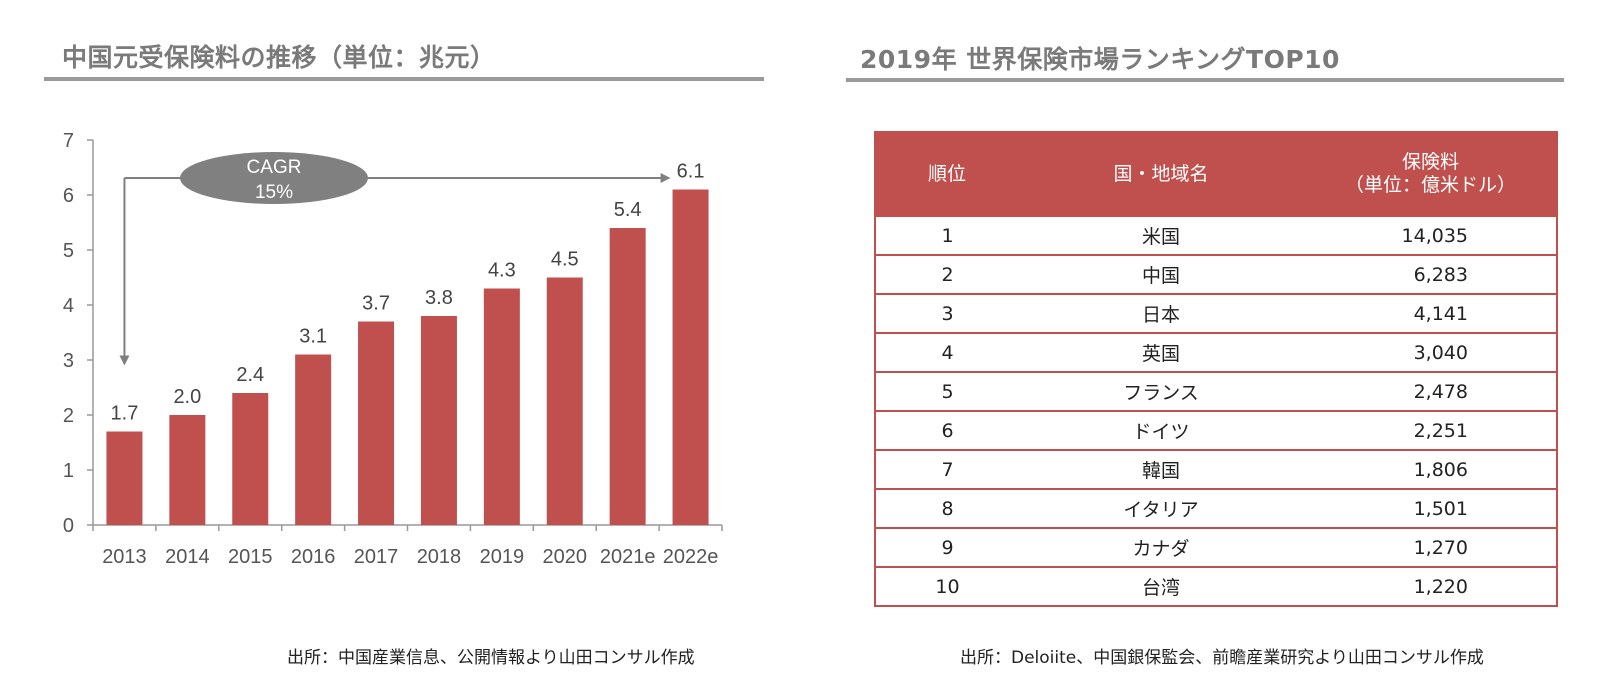 The width and height of the screenshot is (1611, 680). I want to click on cell-country: 米国, so click(1161, 235).